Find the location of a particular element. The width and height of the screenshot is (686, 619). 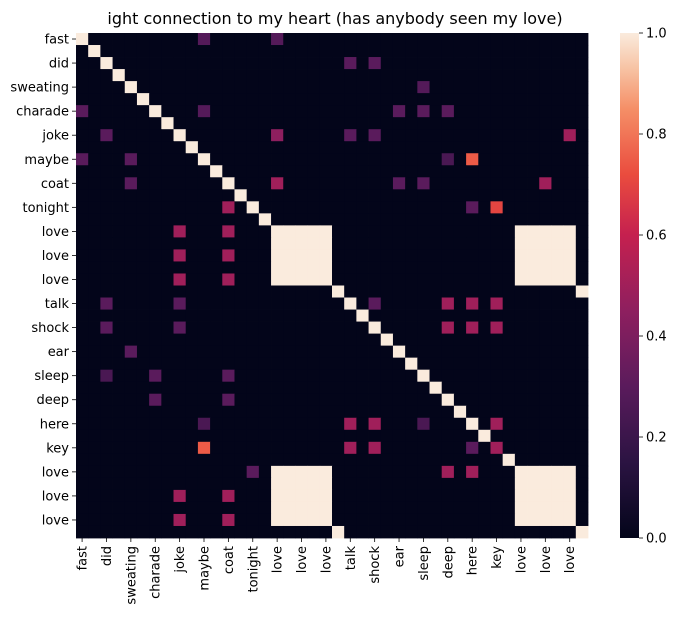

x-tick-label: maybe is located at coordinates (205, 568).